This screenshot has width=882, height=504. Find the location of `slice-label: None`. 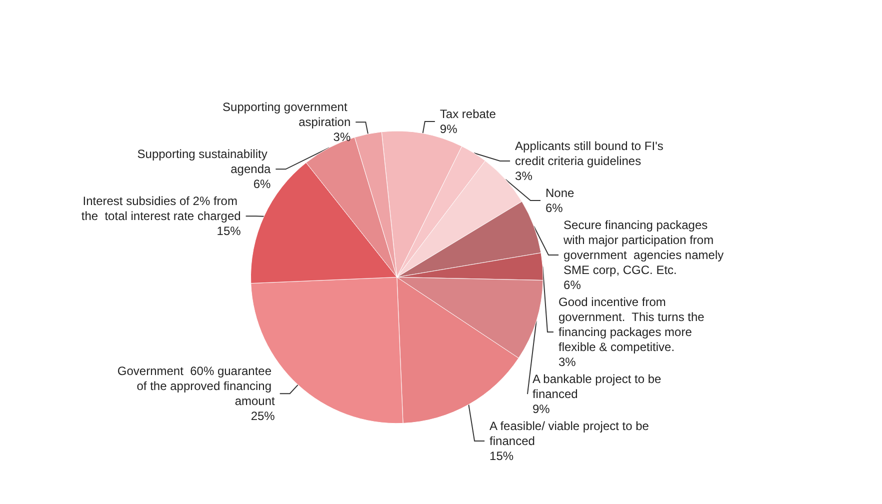

slice-label: None is located at coordinates (560, 193).